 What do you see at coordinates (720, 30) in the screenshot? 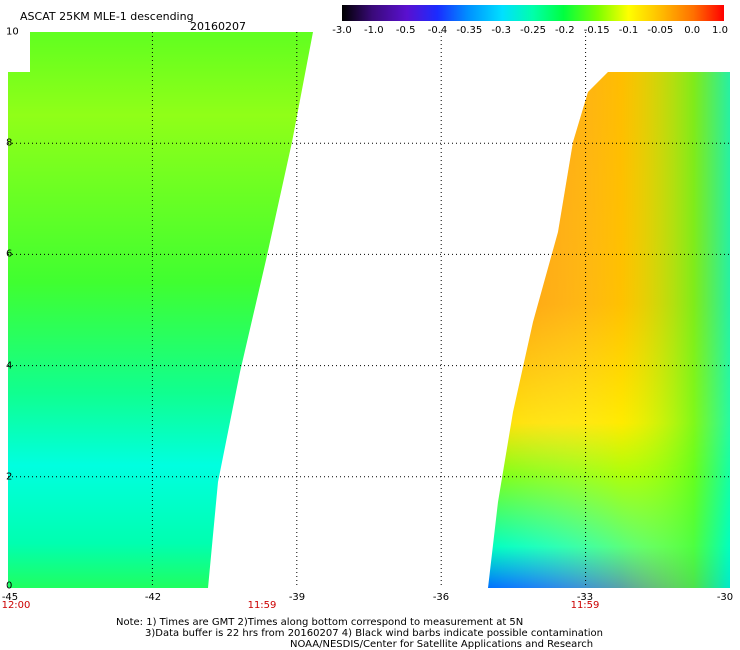
I see `colorbar-label: 1.0` at bounding box center [720, 30].